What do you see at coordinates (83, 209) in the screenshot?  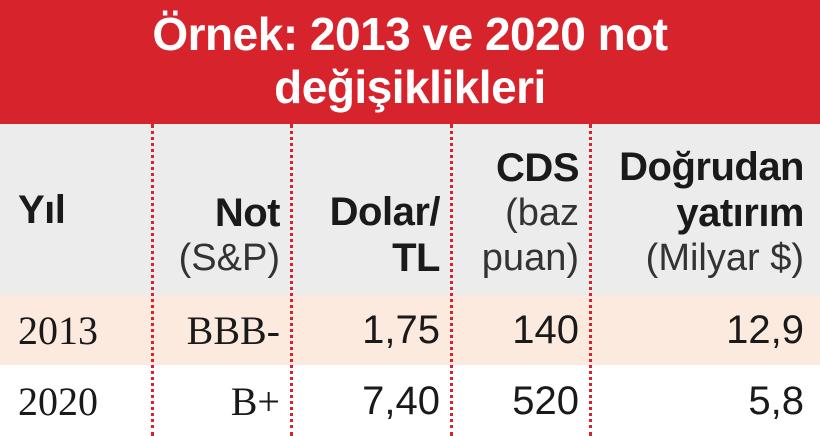 I see `header-year: Yıl` at bounding box center [83, 209].